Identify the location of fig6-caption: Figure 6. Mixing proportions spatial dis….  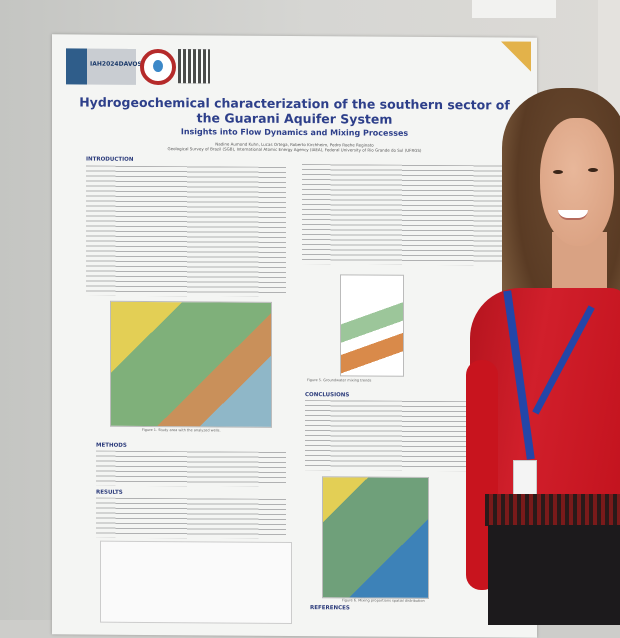
(383, 600).